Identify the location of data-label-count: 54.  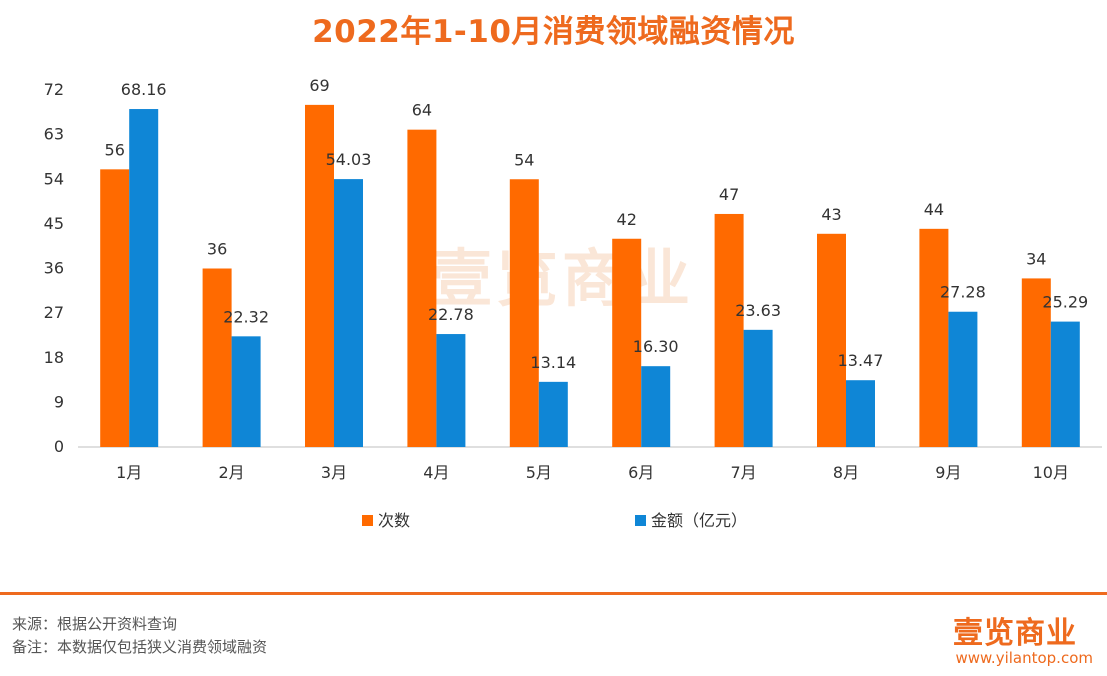
(524, 159).